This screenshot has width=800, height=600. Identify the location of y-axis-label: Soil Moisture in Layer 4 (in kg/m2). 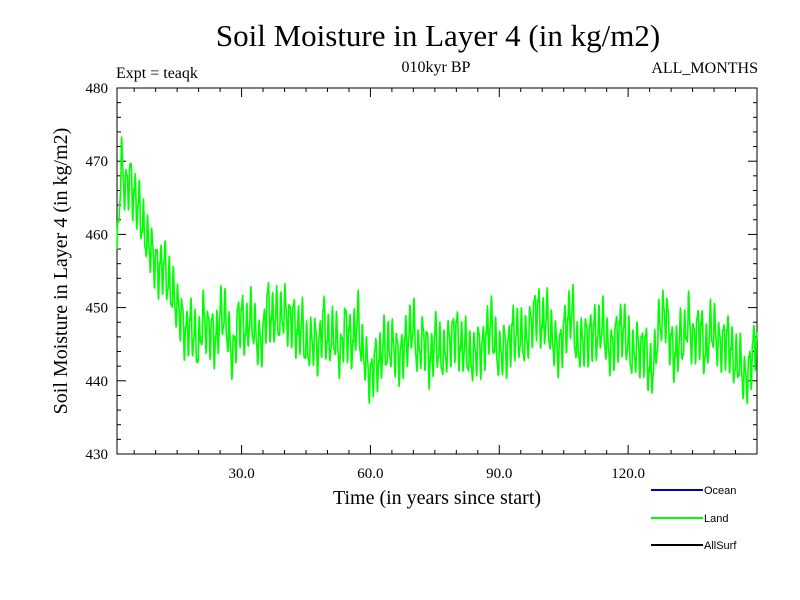
(61, 271).